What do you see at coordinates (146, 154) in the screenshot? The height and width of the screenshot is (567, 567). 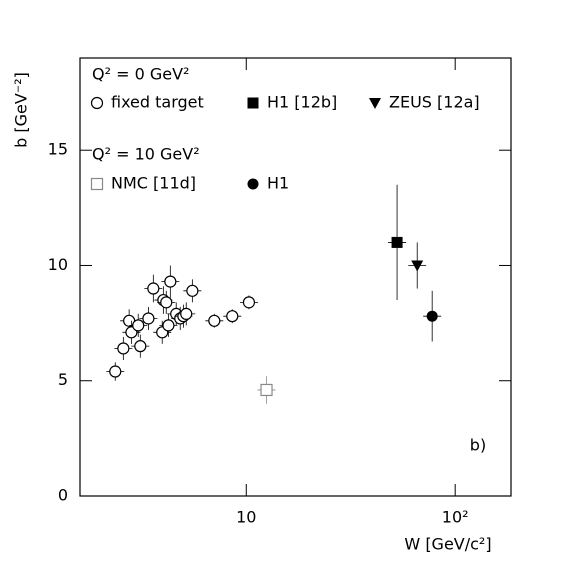 I see `legend-title: Q² = 10 GeV²` at bounding box center [146, 154].